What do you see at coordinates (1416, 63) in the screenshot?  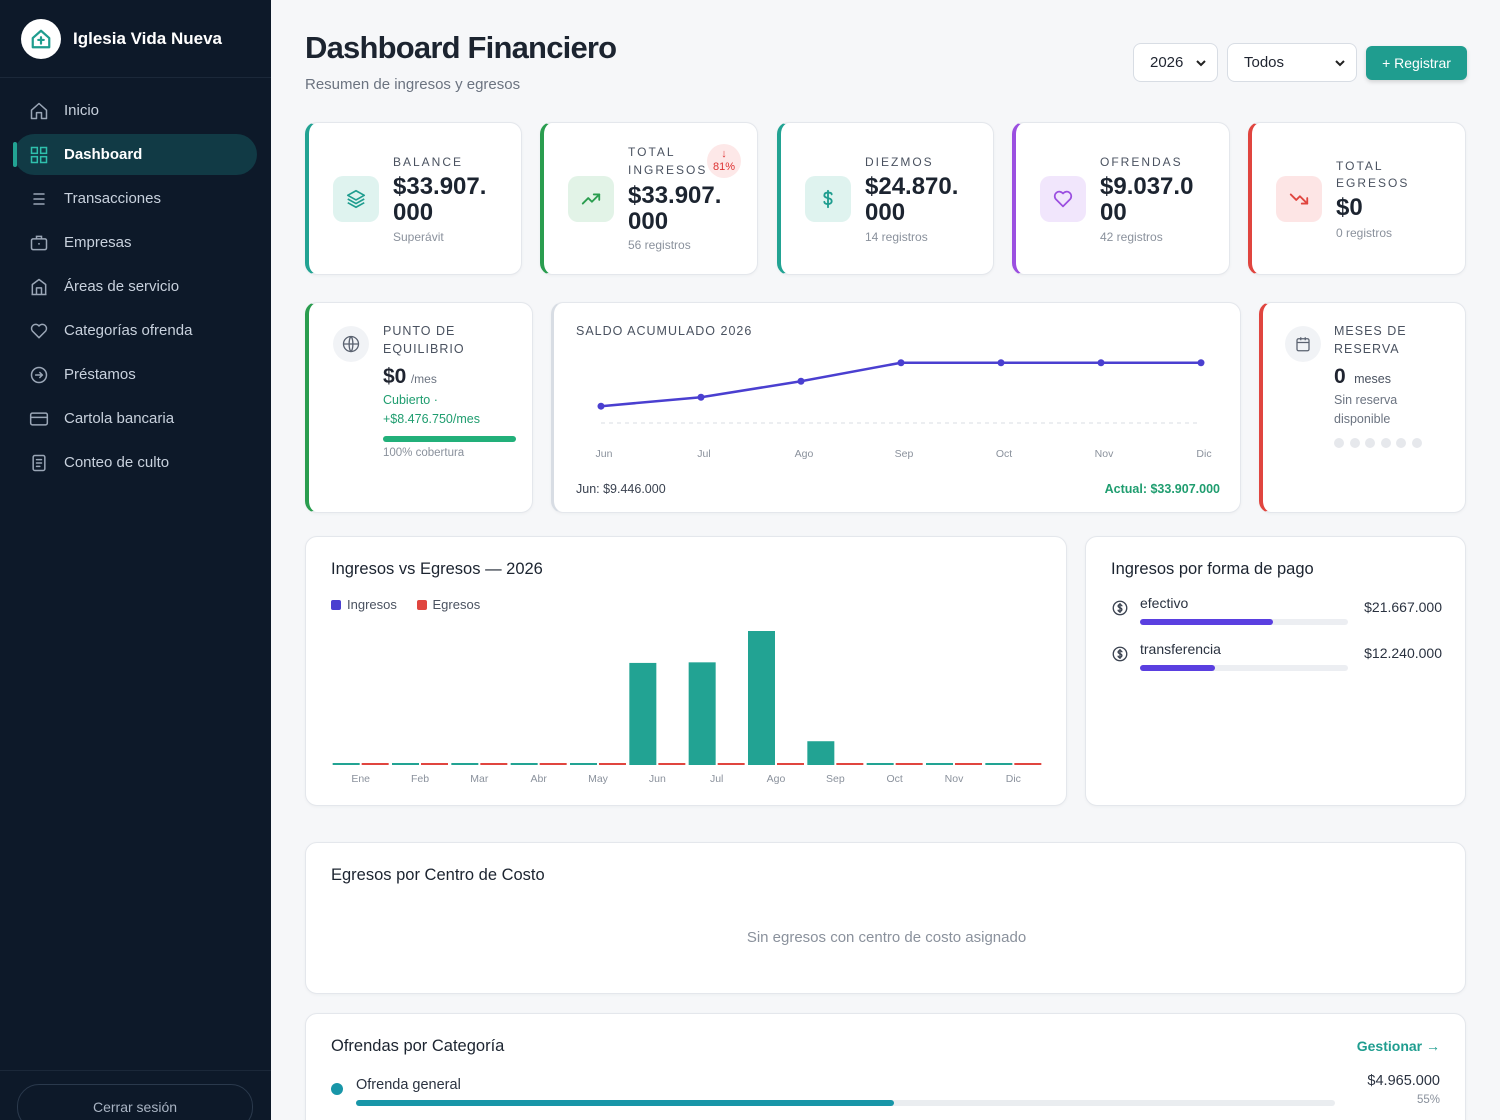 I see `register-button: + Registrar` at bounding box center [1416, 63].